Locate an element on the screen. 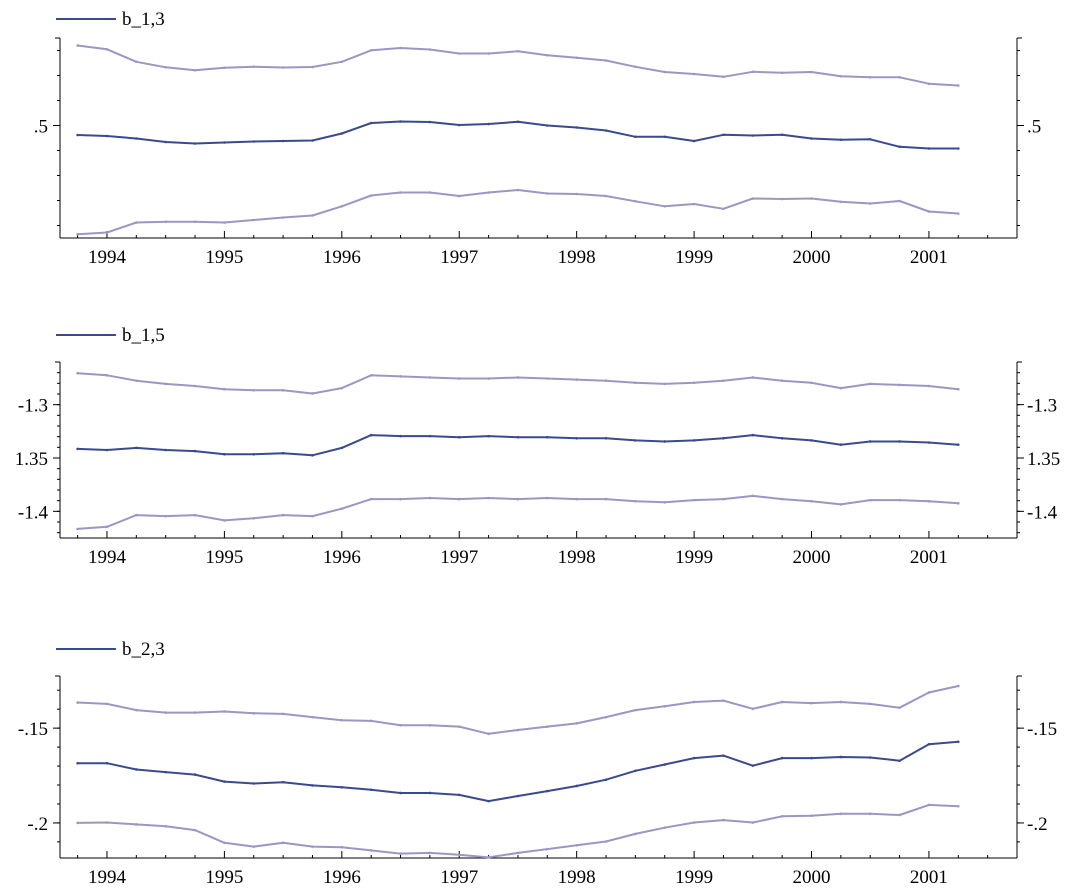 This screenshot has width=1076, height=892. legend-label: b_1,5 is located at coordinates (143, 335).